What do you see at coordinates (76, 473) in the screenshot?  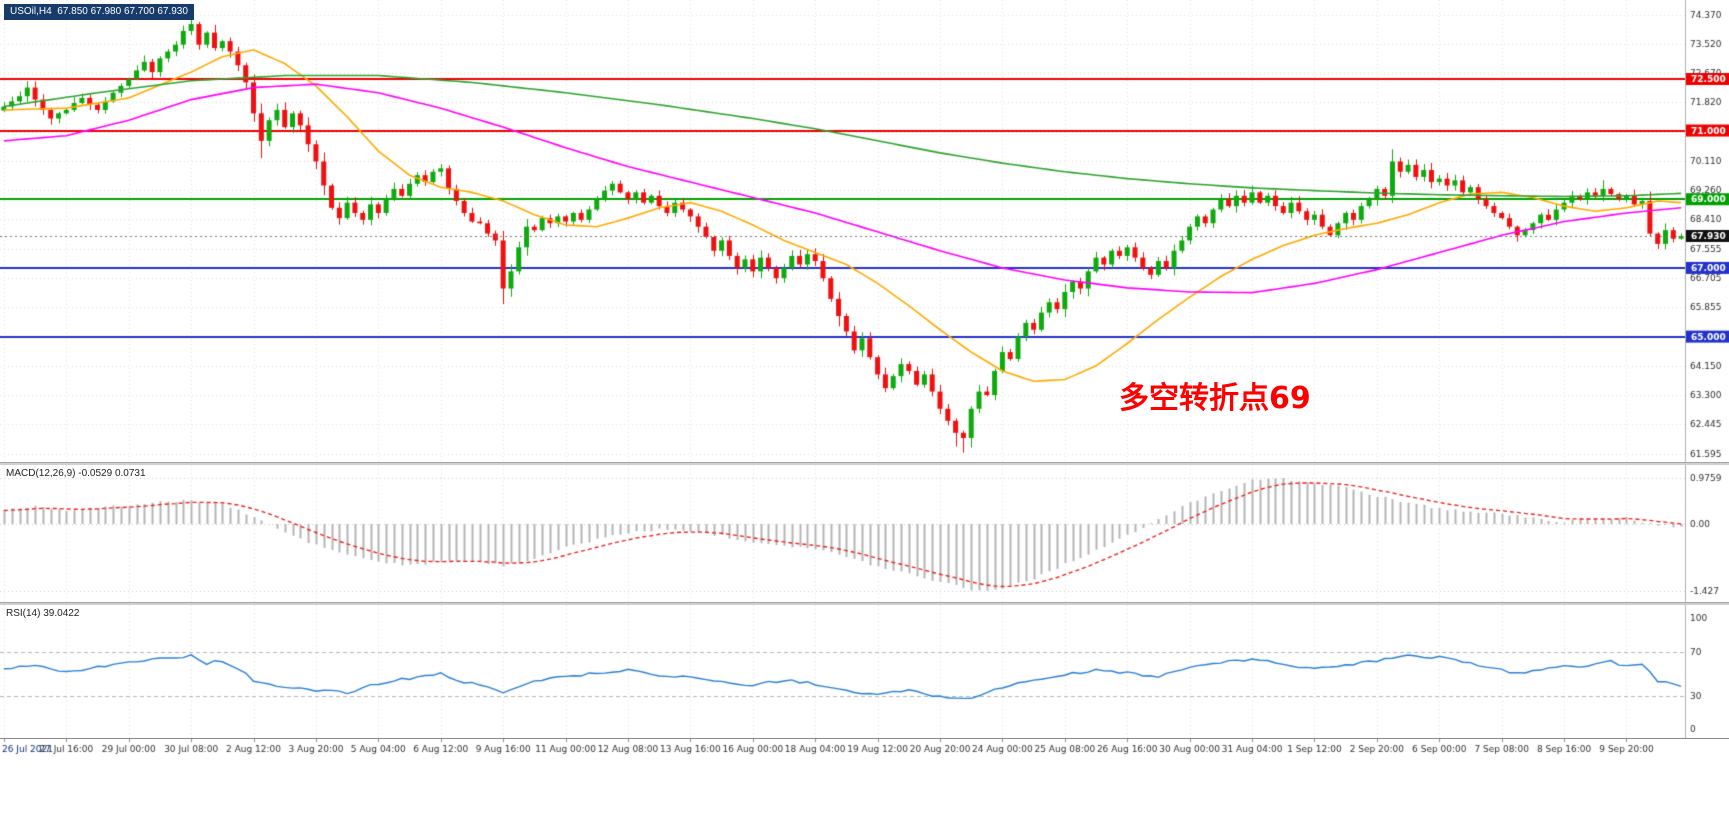 I see `macd-label: MACD(12,26,9) -0.0529 0.0731` at bounding box center [76, 473].